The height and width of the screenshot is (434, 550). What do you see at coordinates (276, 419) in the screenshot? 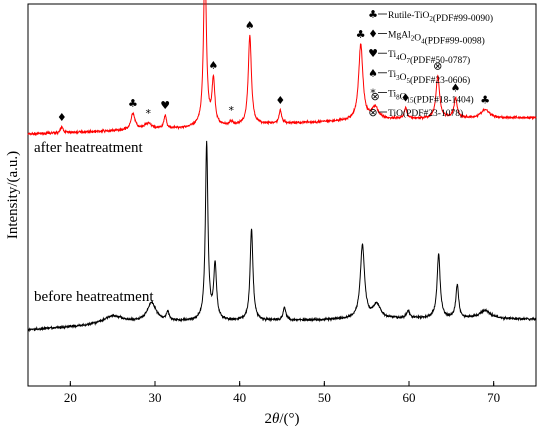
I see `x-axis-title-theta: θ` at bounding box center [276, 419].